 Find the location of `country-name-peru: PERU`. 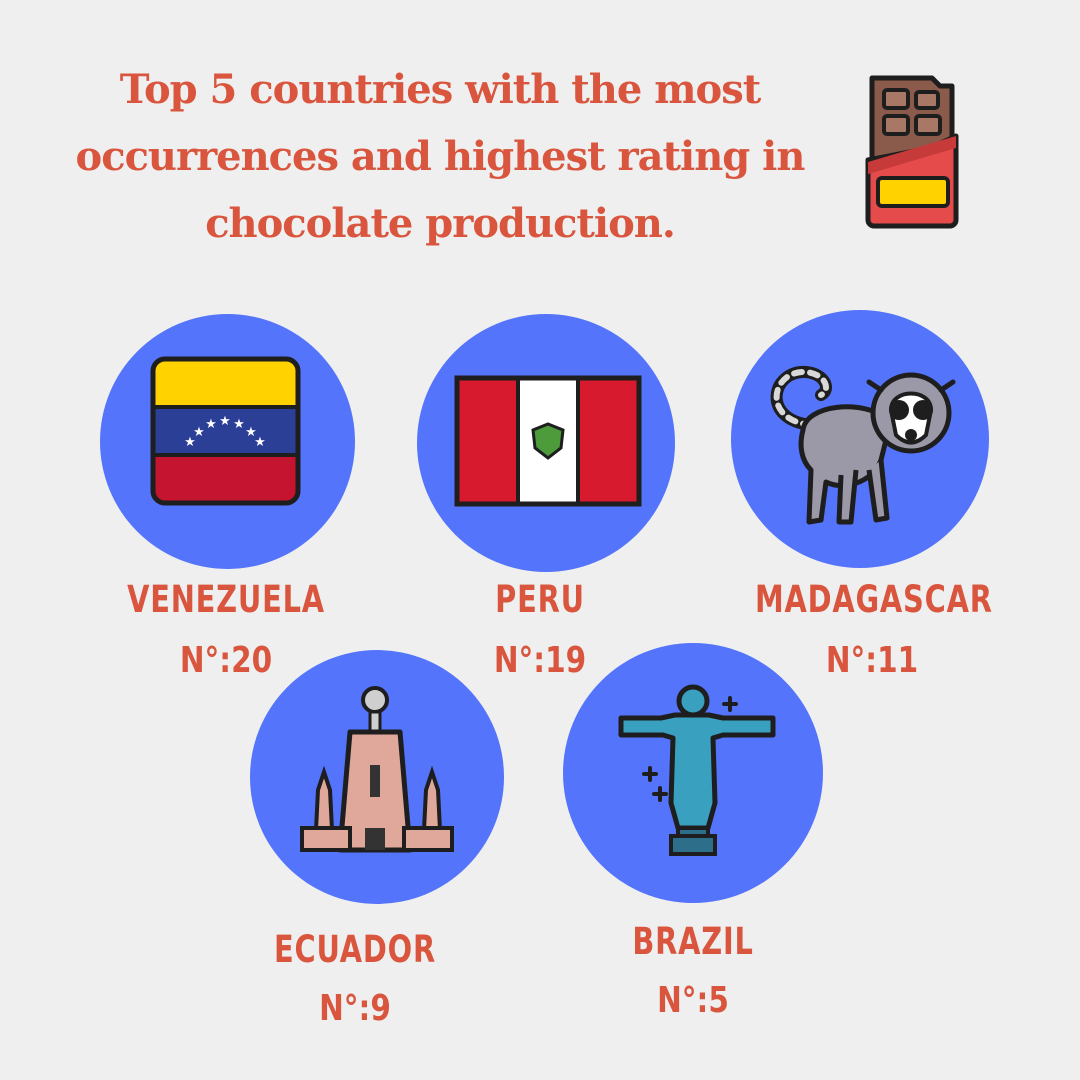

country-name-peru: PERU is located at coordinates (540, 599).